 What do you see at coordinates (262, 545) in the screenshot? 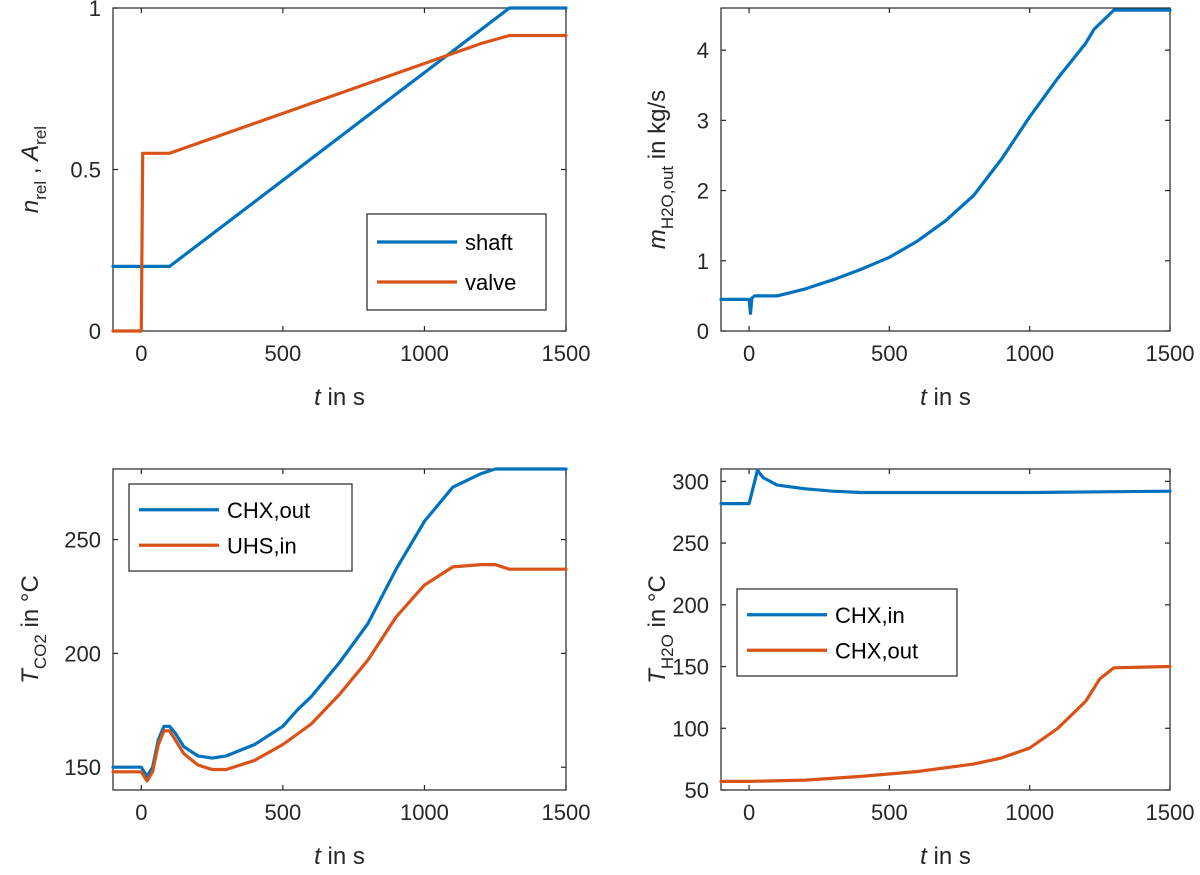
I see `legend-label: UHS,in` at bounding box center [262, 545].